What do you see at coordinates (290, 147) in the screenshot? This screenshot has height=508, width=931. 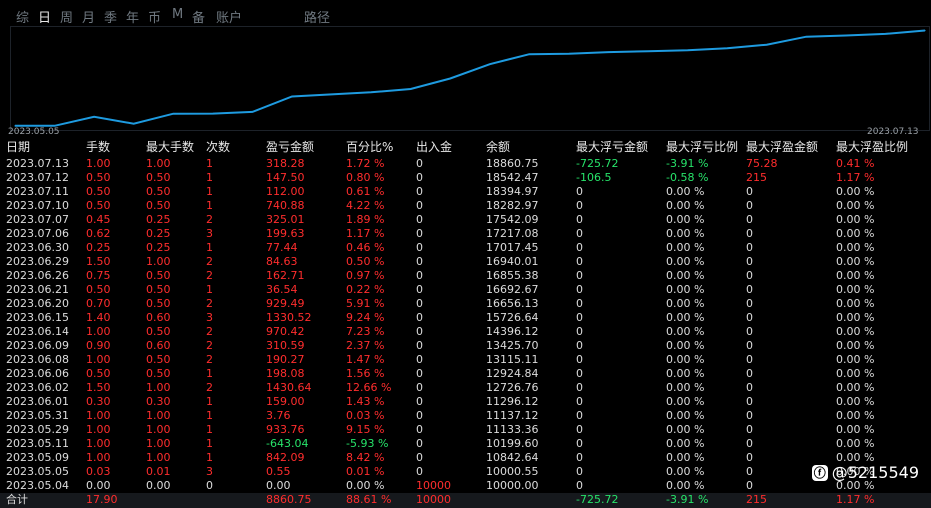 I see `column-header: 盈亏金额` at bounding box center [290, 147].